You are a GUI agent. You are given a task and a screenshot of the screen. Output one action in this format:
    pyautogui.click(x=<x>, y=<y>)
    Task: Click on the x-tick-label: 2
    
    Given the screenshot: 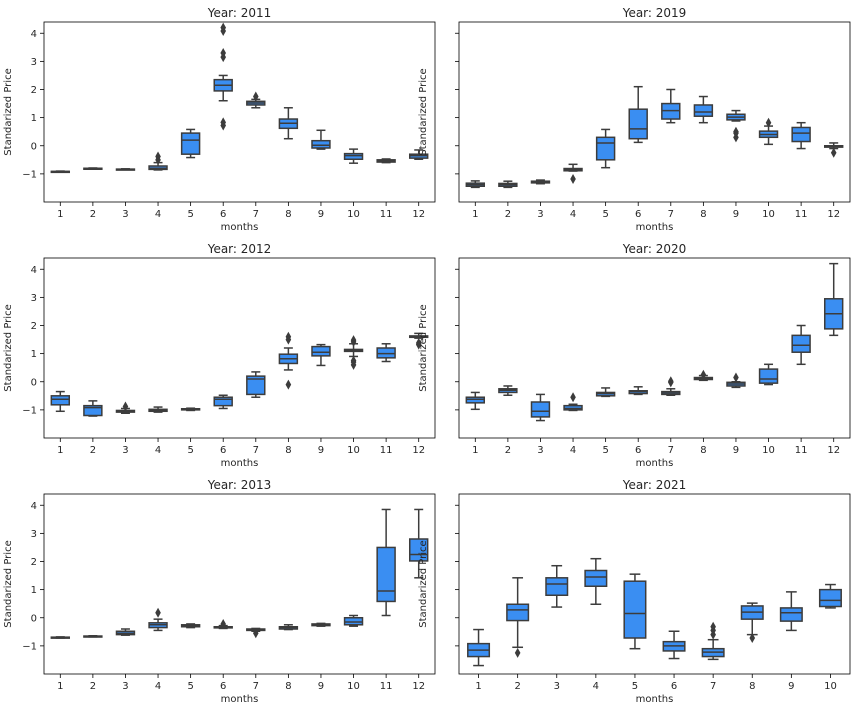 What is the action you would take?
    pyautogui.click(x=517, y=686)
    